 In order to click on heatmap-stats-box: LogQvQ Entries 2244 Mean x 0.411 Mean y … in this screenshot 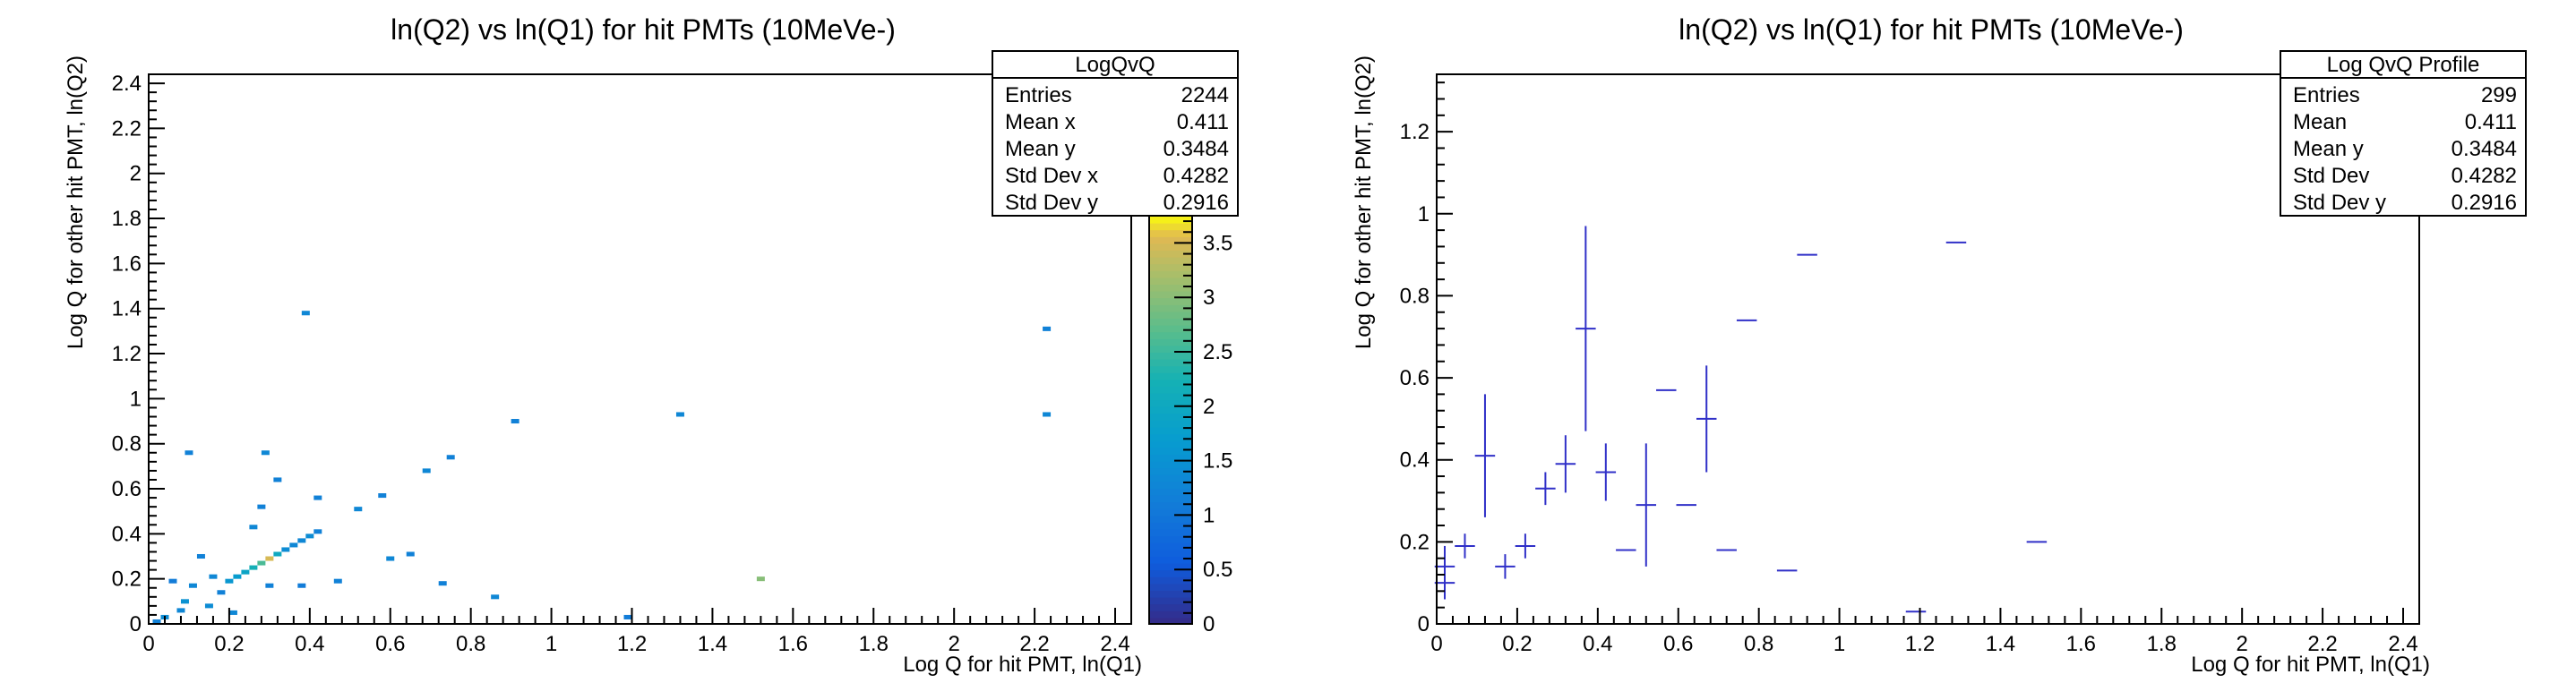, I will do `click(1115, 133)`.